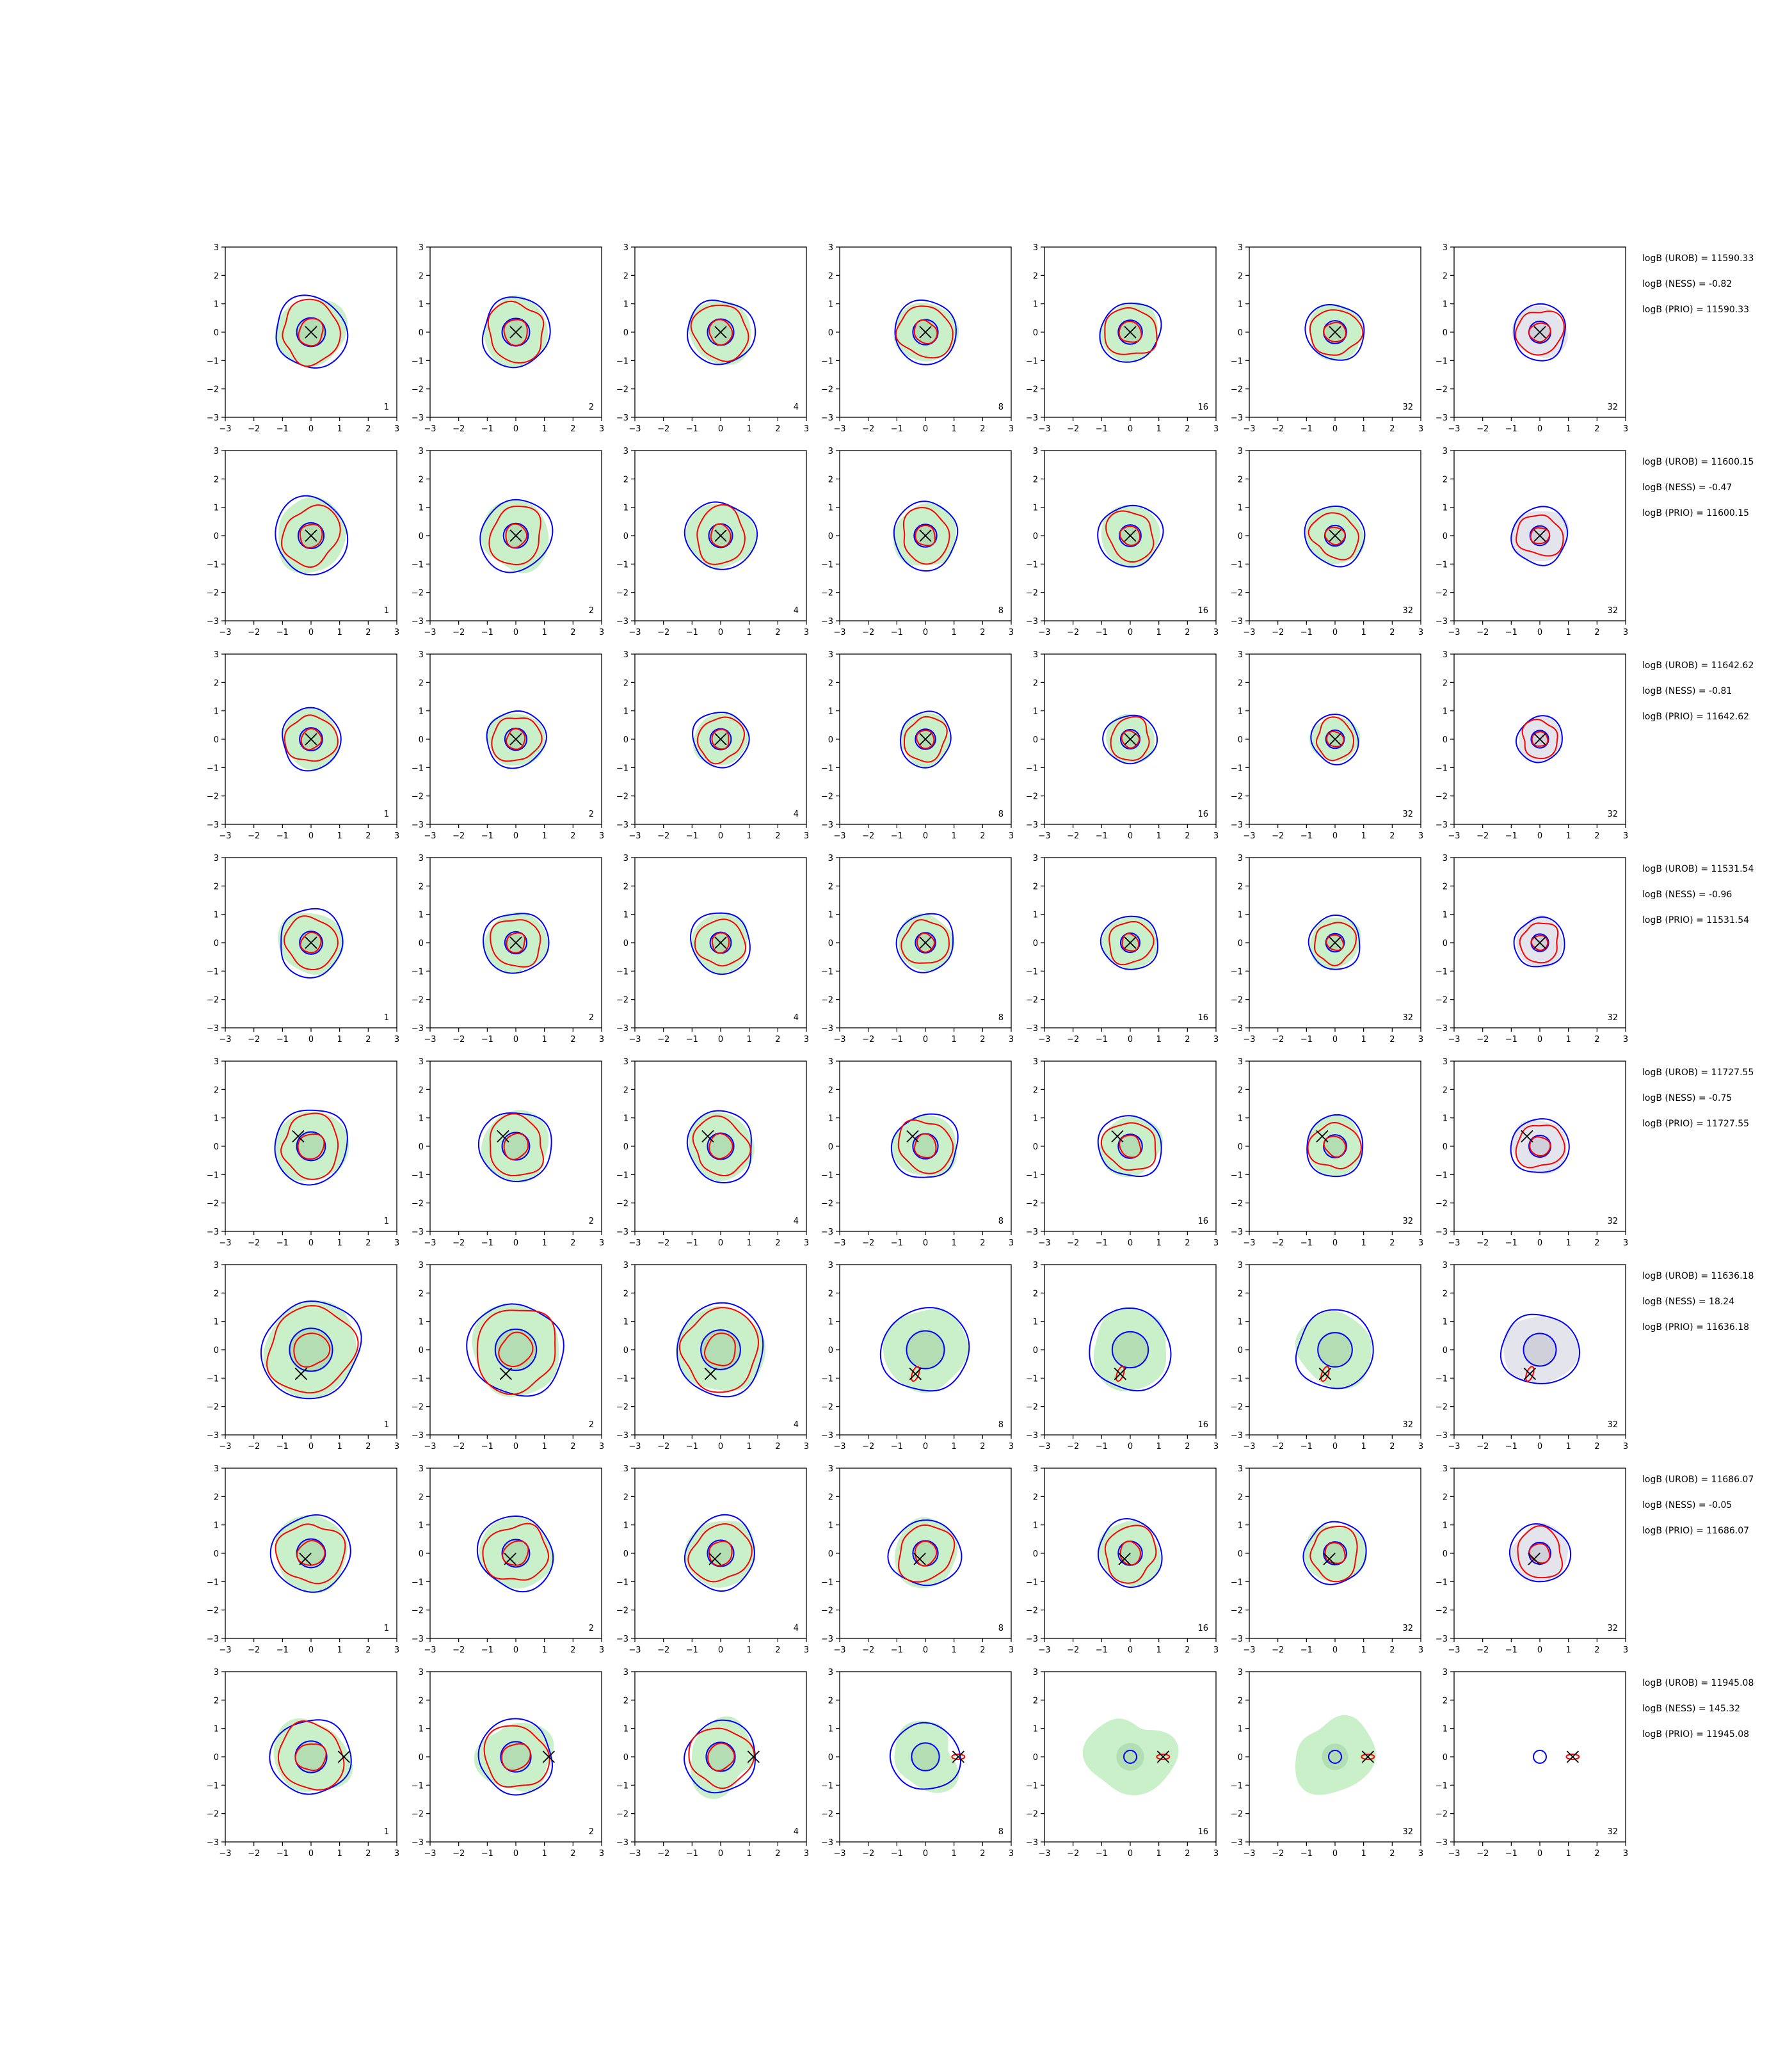 This screenshot has height=2048, width=1792. I want to click on stat-label: logB (PRIO) = 11600.15, so click(1696, 513).